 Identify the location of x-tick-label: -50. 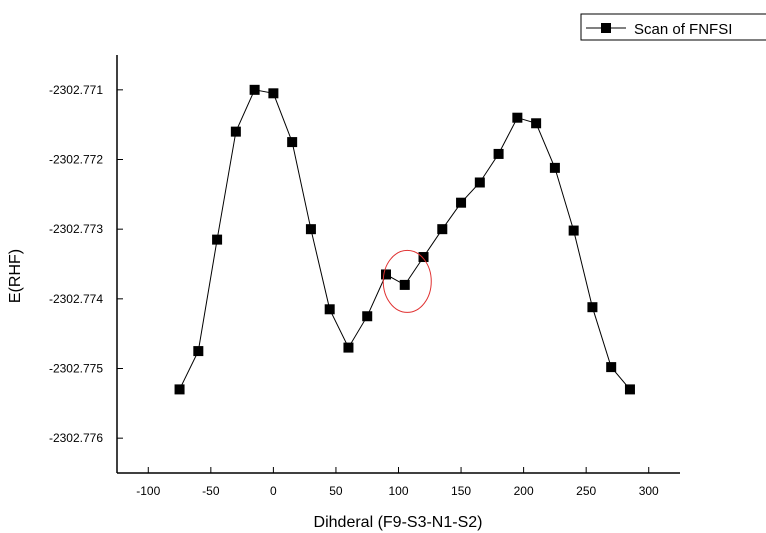
(211, 491).